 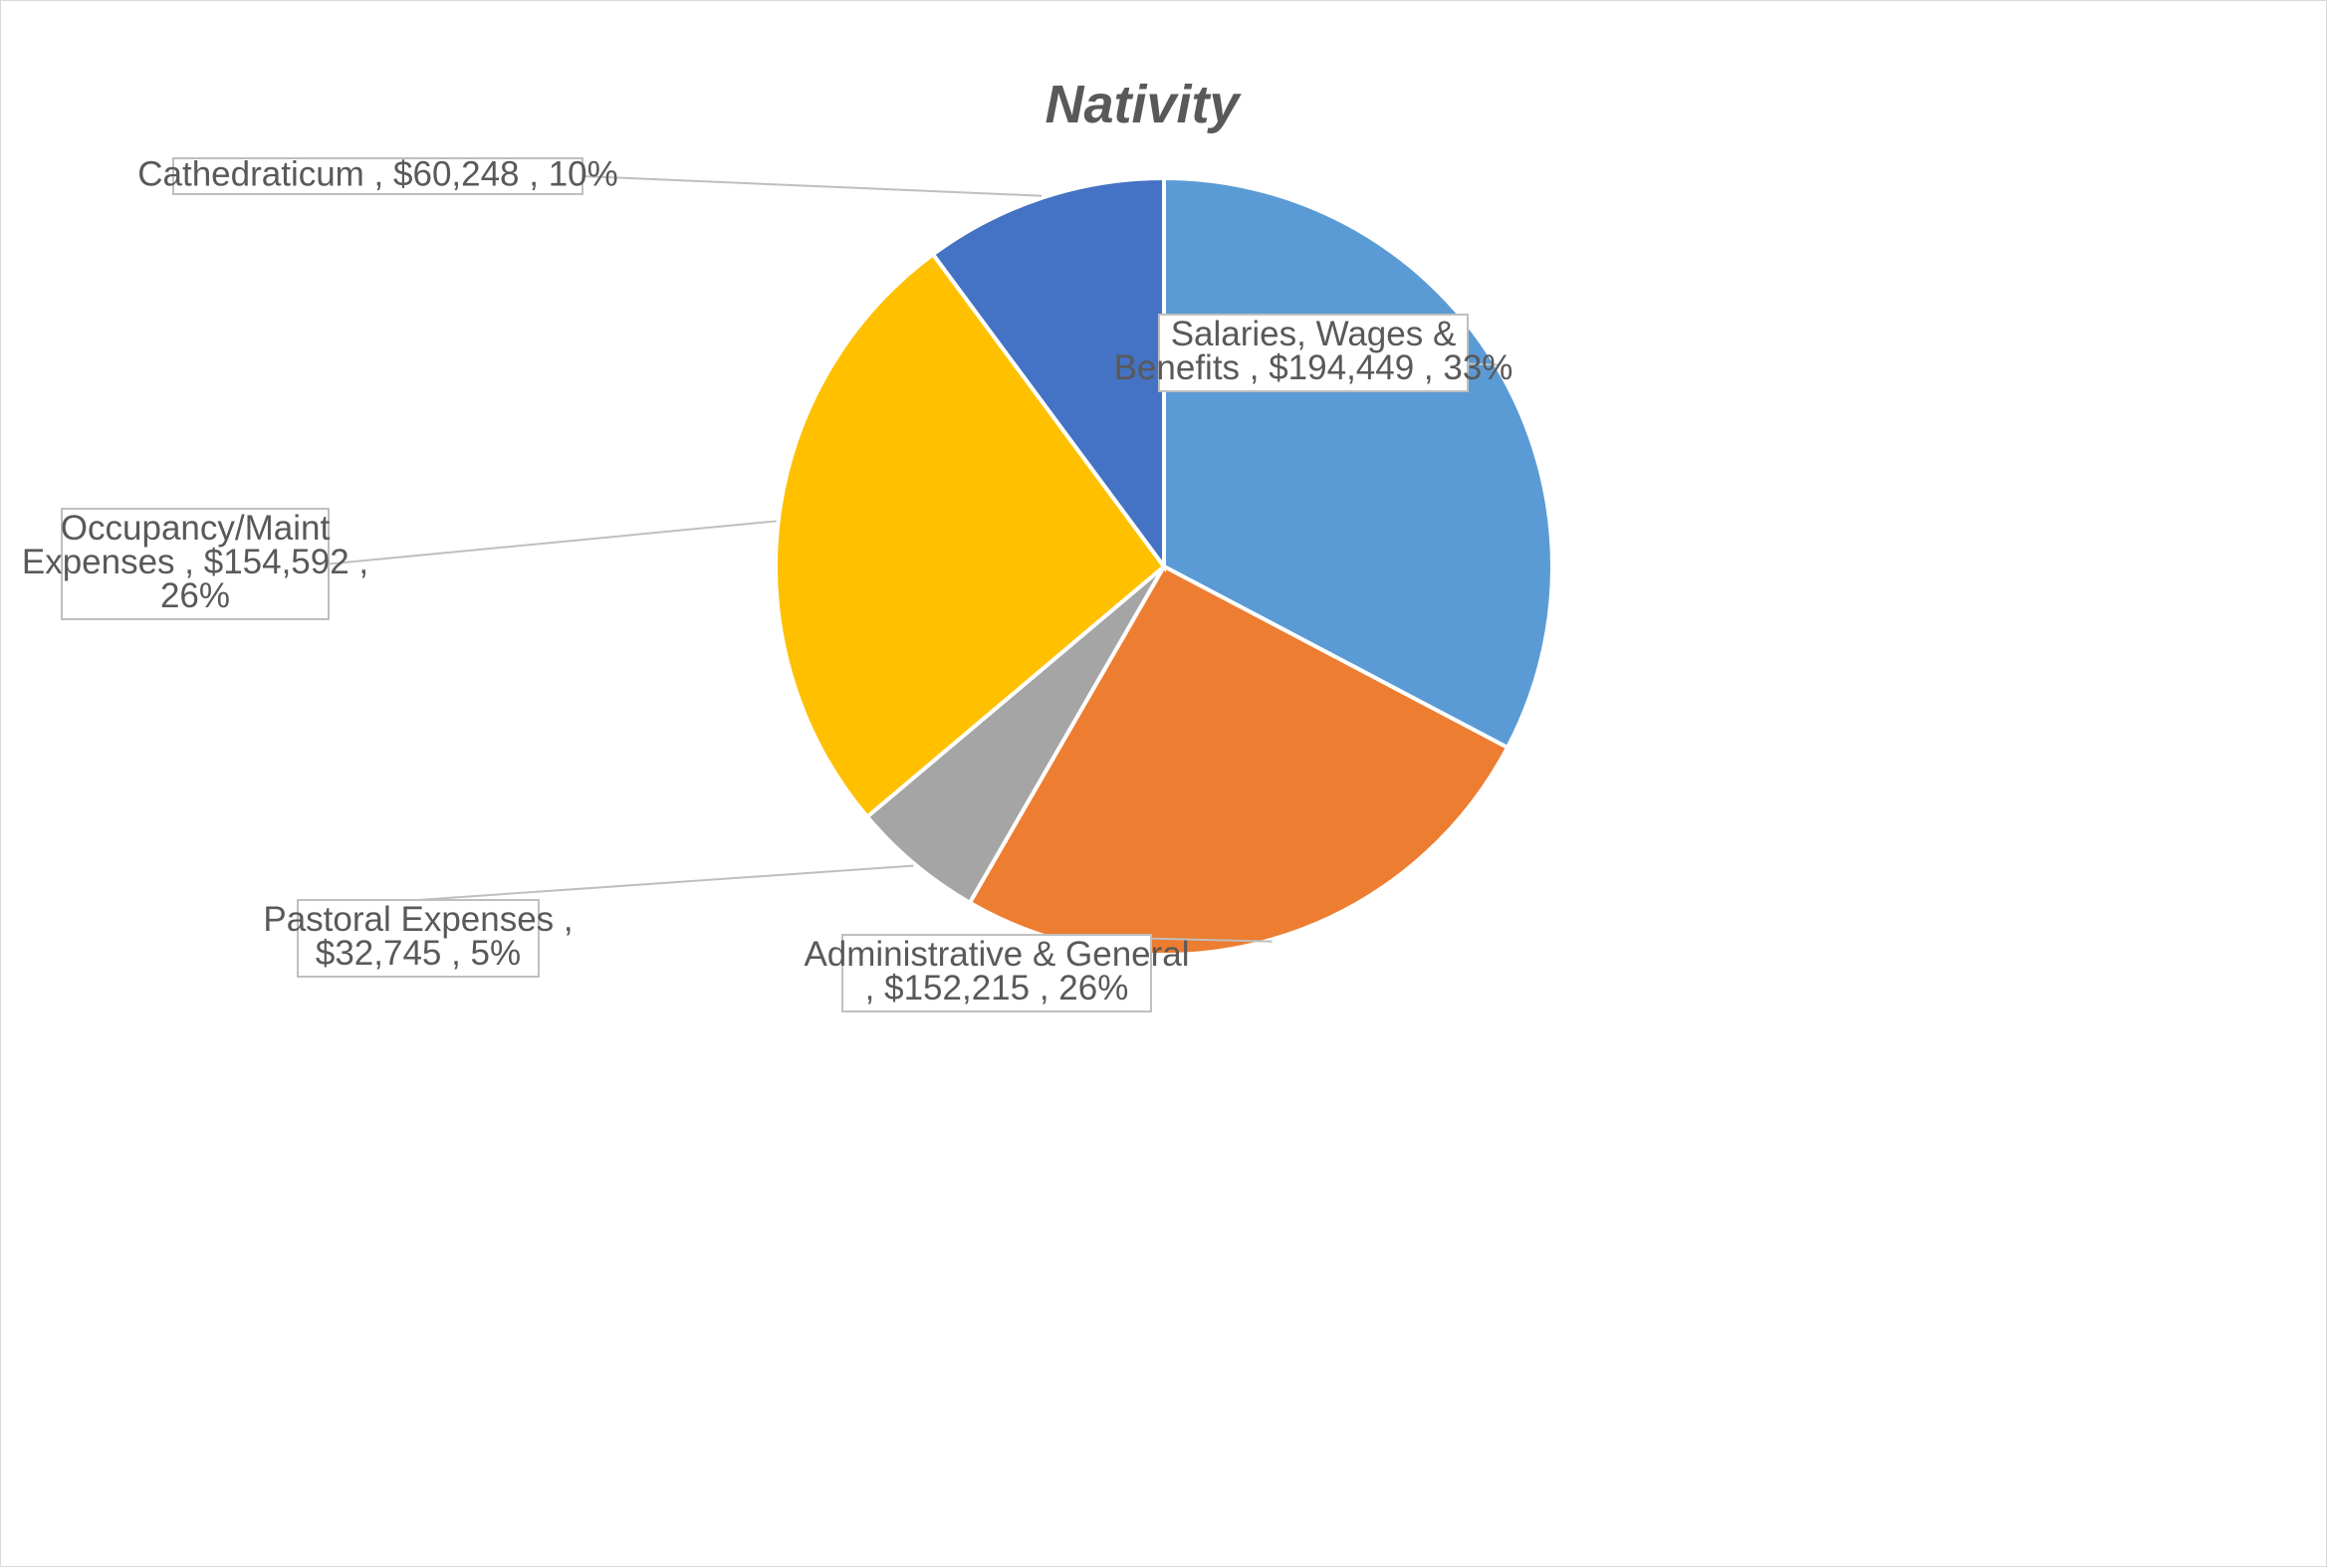 What do you see at coordinates (665, 882) in the screenshot?
I see `leader-line-pastoral-expenses` at bounding box center [665, 882].